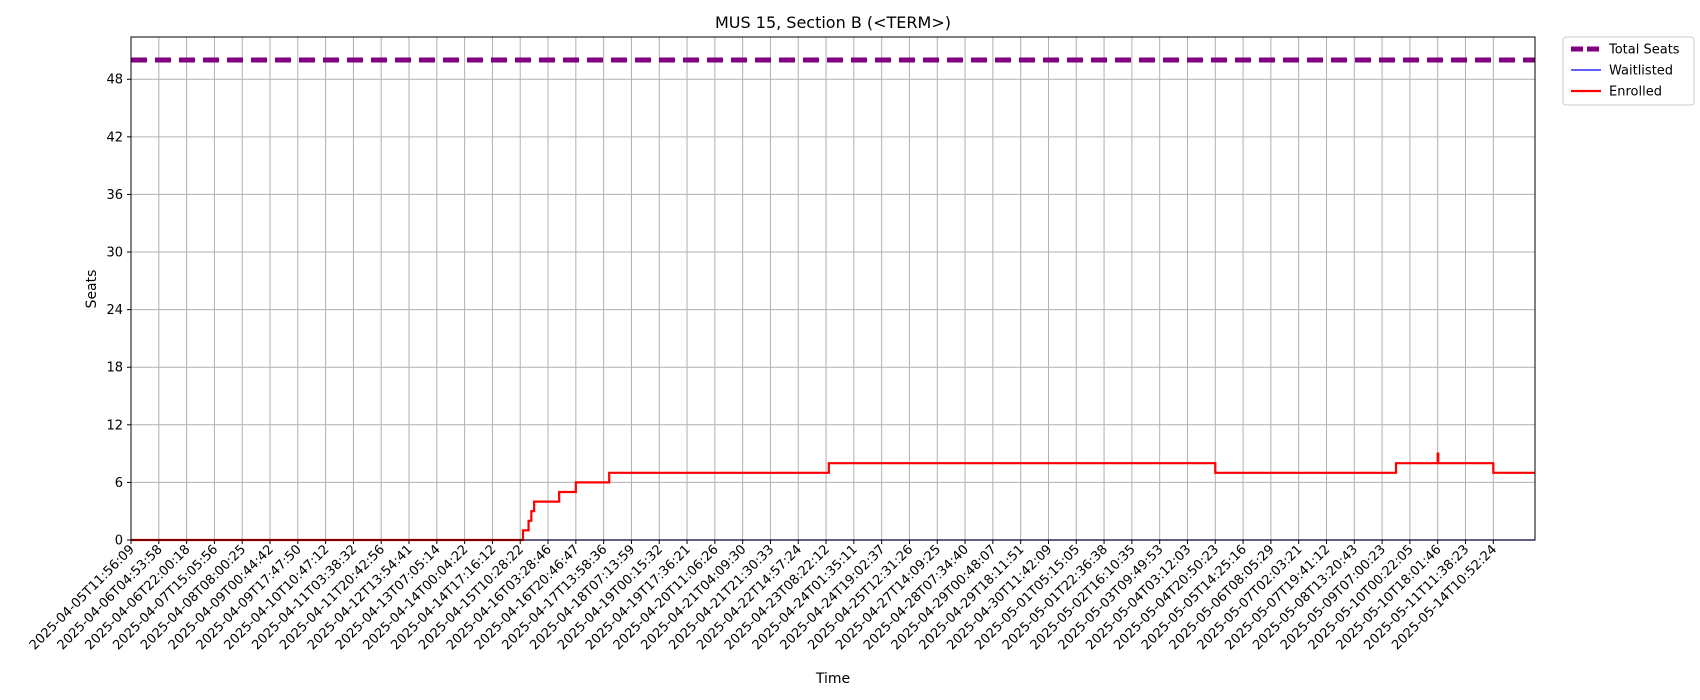 This screenshot has height=700, width=1700. What do you see at coordinates (114, 425) in the screenshot?
I see `y-tick-label: 12` at bounding box center [114, 425].